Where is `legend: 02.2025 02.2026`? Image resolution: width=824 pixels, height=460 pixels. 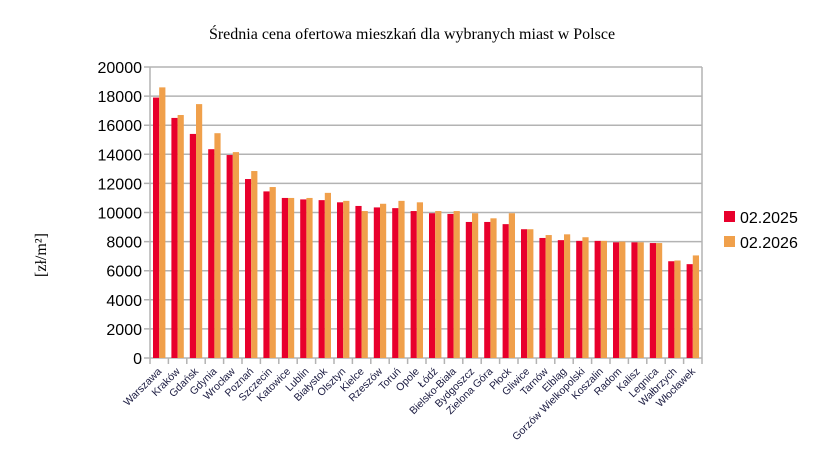 legend: 02.2025 02.2026 is located at coordinates (761, 231).